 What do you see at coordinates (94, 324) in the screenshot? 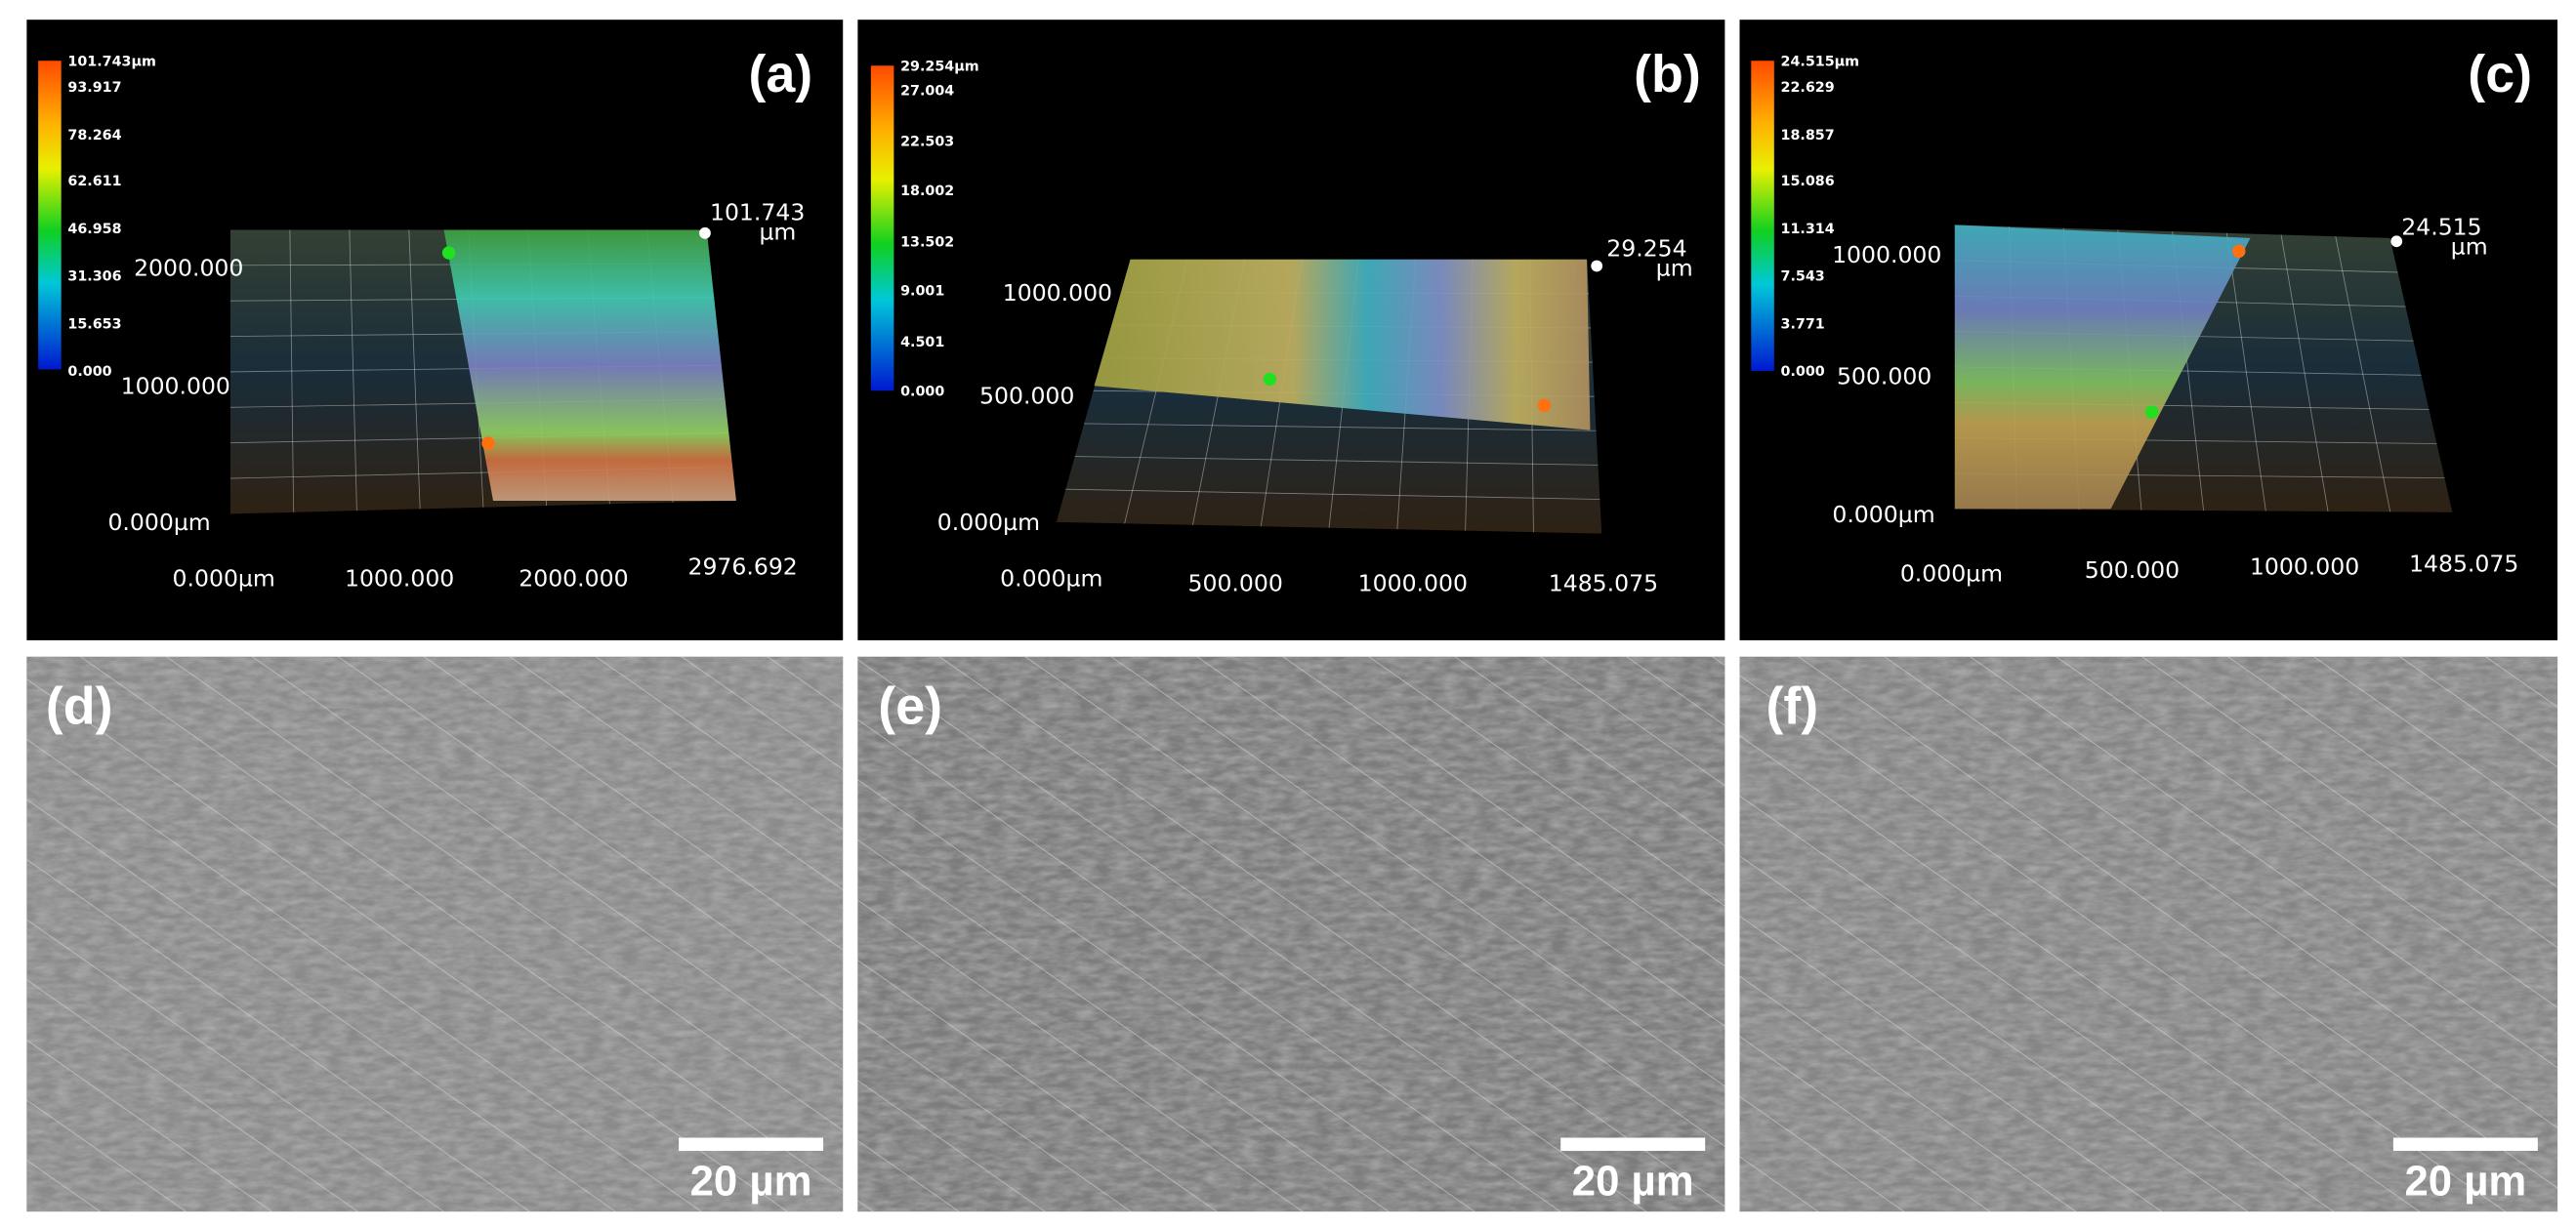
I see `colorbar-label: 15.653` at bounding box center [94, 324].